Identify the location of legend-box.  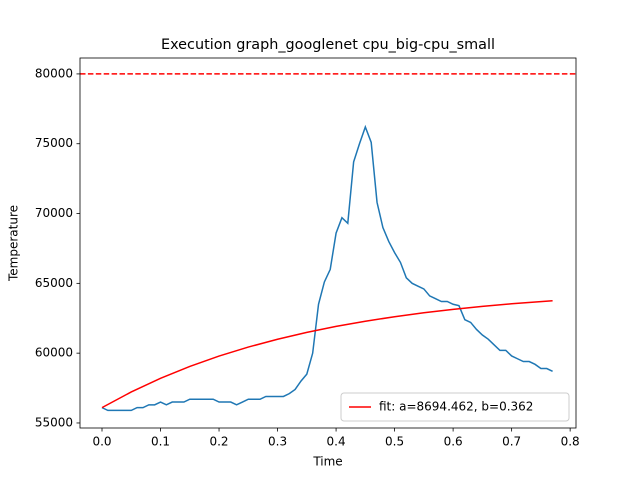
(455, 407).